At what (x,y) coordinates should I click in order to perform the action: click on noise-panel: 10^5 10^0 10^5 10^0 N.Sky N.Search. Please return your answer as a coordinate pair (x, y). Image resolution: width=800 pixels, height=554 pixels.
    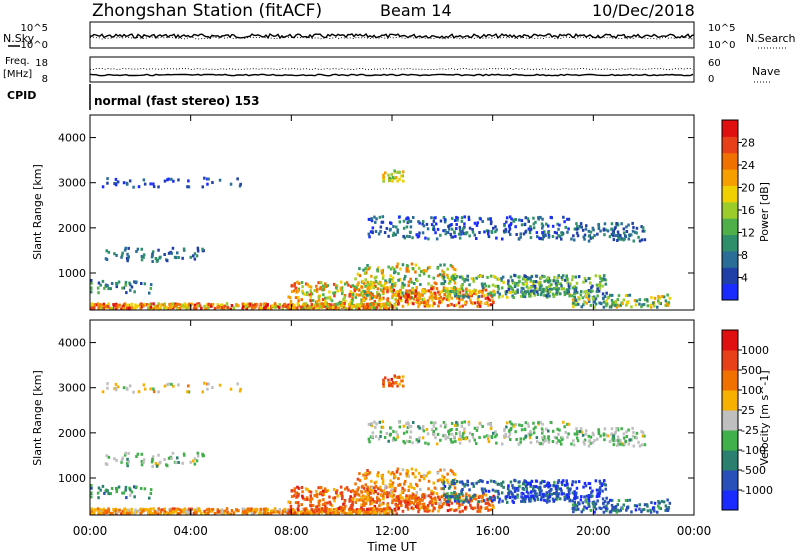
    Looking at the image, I should click on (399, 36).